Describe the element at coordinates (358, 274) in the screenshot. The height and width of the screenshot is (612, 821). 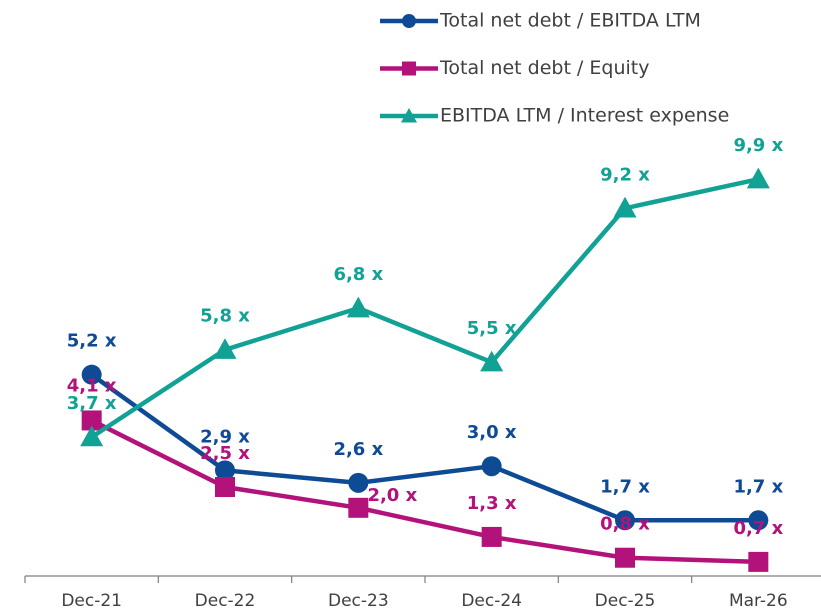
I see `value-label: 6,8 x` at that location.